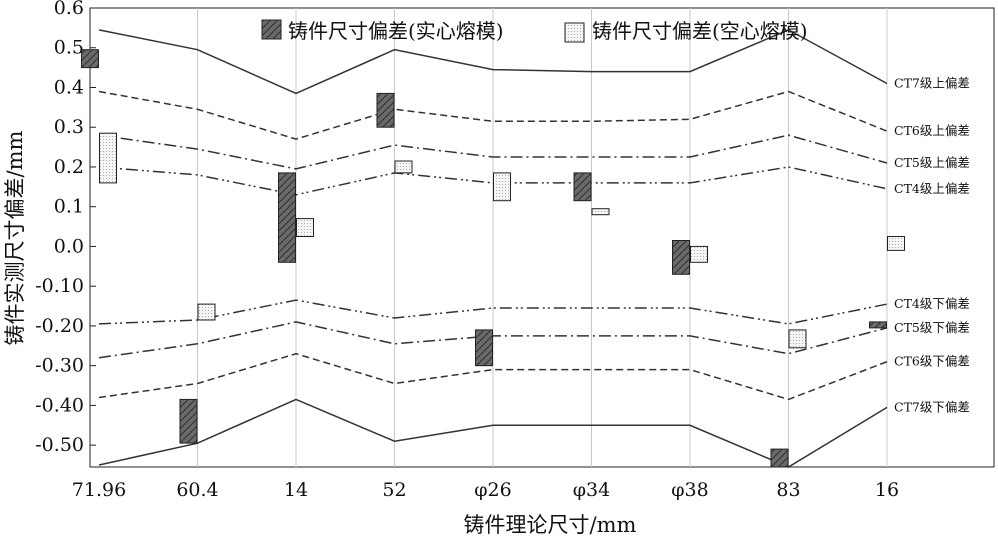 The width and height of the screenshot is (998, 538). Describe the element at coordinates (932, 406) in the screenshot. I see `tolerance-line-label-7: CT7级下偏差` at that location.